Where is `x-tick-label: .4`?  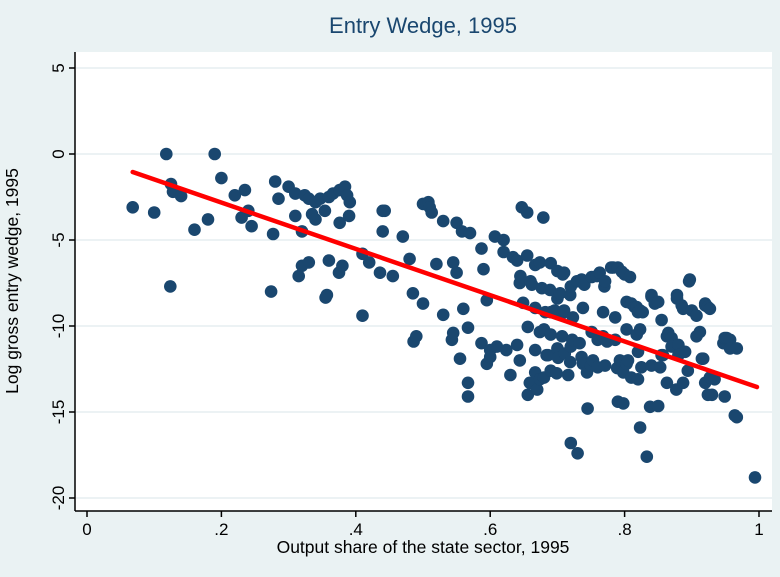
x-tick-label: .4 is located at coordinates (356, 529).